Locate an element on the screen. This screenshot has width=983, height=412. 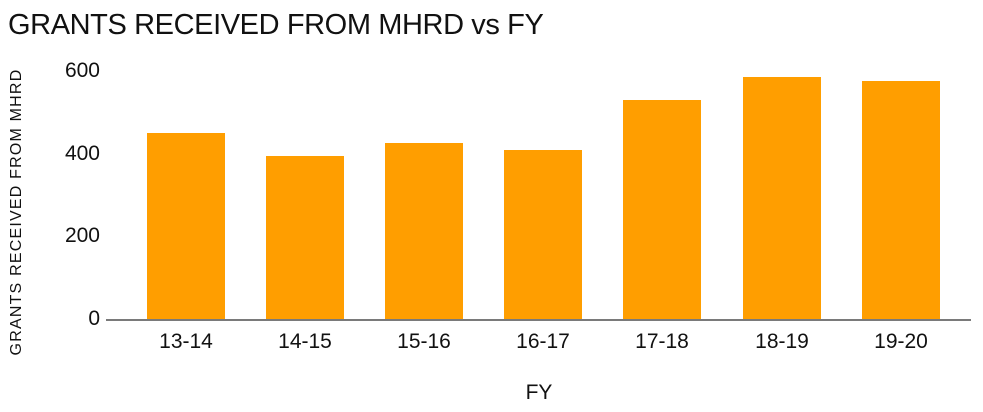
x-axis-line is located at coordinates (538, 320).